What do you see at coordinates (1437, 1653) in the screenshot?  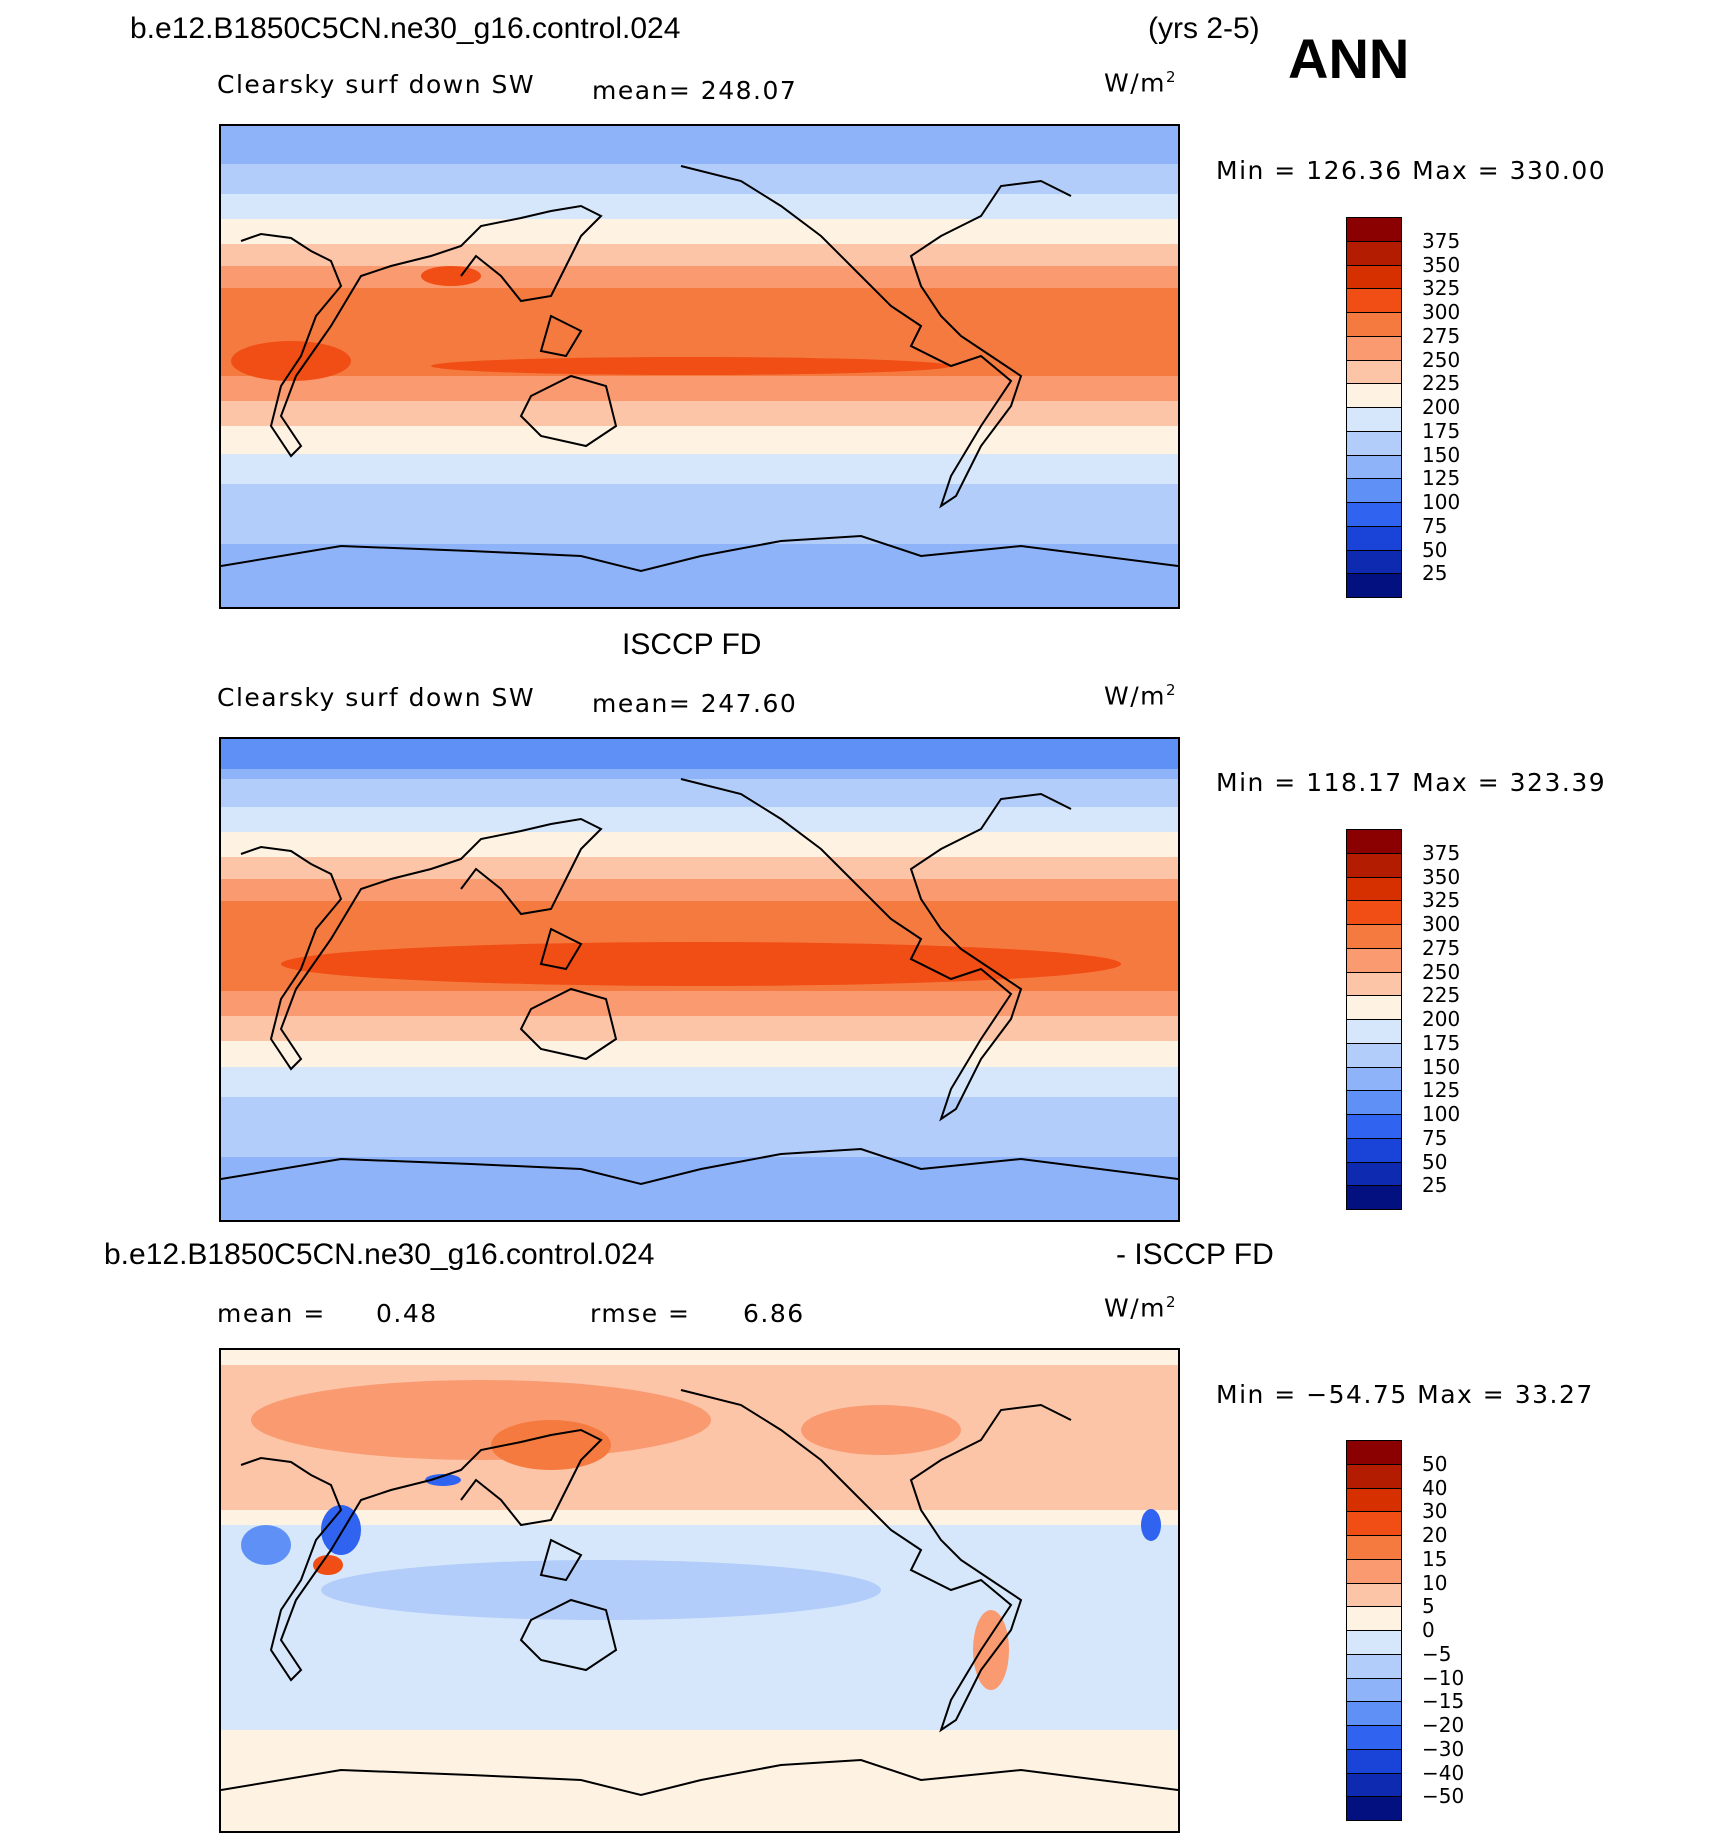 I see `colorbar-label: −5` at bounding box center [1437, 1653].